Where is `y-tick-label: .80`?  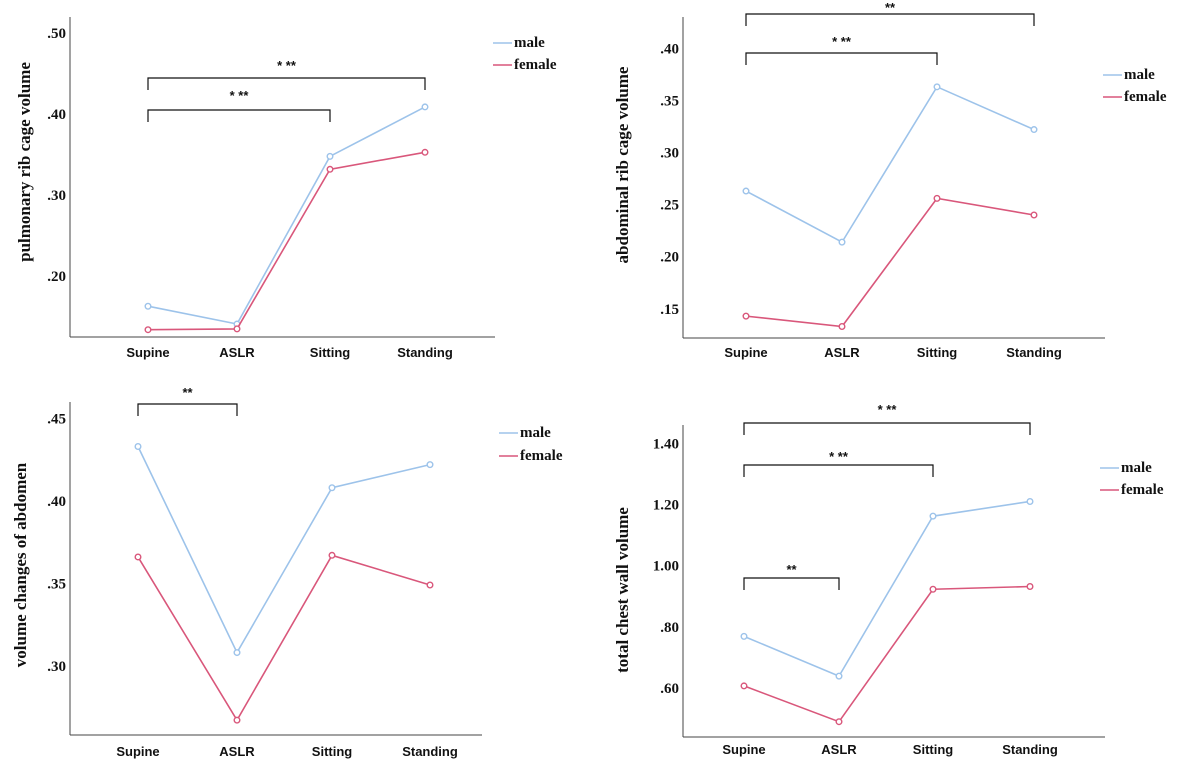
y-tick-label: .80 is located at coordinates (669, 628).